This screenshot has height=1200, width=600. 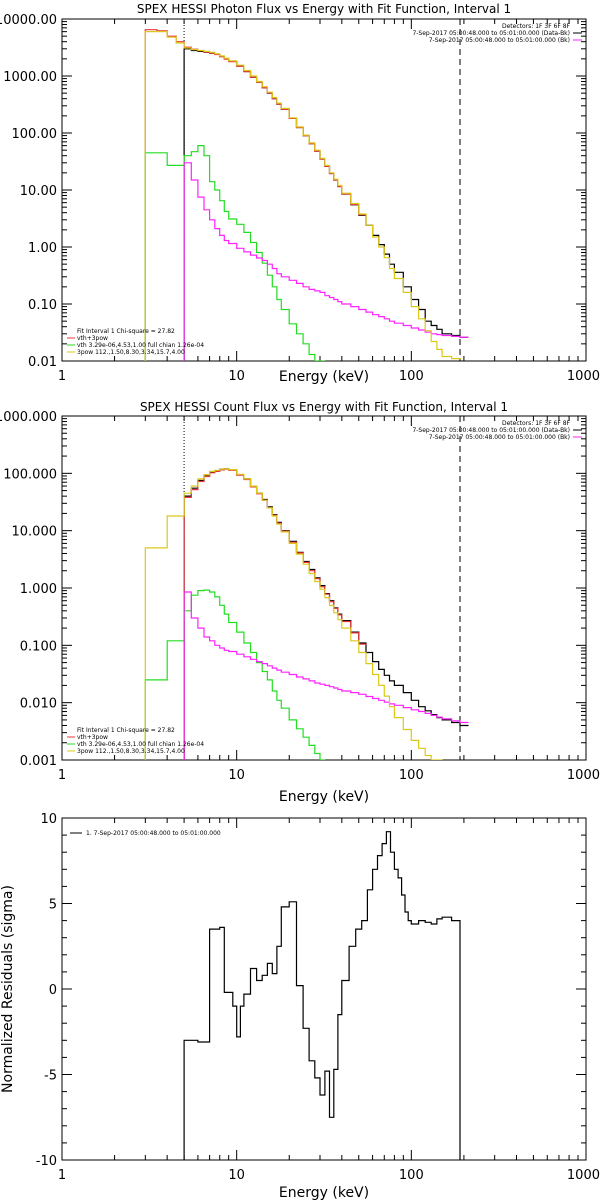 I want to click on y-tick-label: 100.000, so click(x=30, y=474).